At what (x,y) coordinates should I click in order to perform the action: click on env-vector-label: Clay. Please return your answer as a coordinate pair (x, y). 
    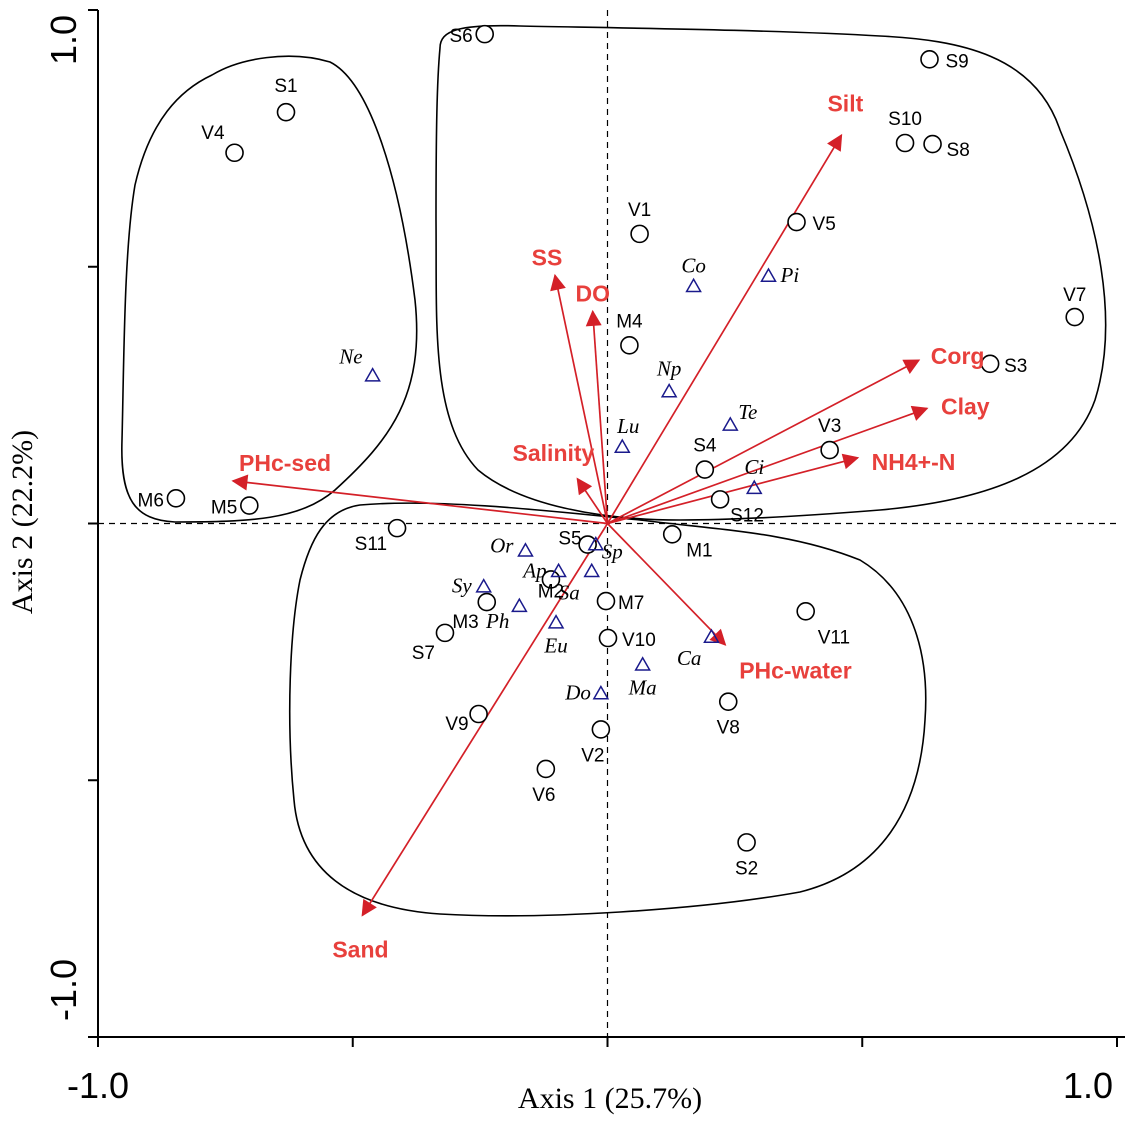
    Looking at the image, I should click on (965, 406).